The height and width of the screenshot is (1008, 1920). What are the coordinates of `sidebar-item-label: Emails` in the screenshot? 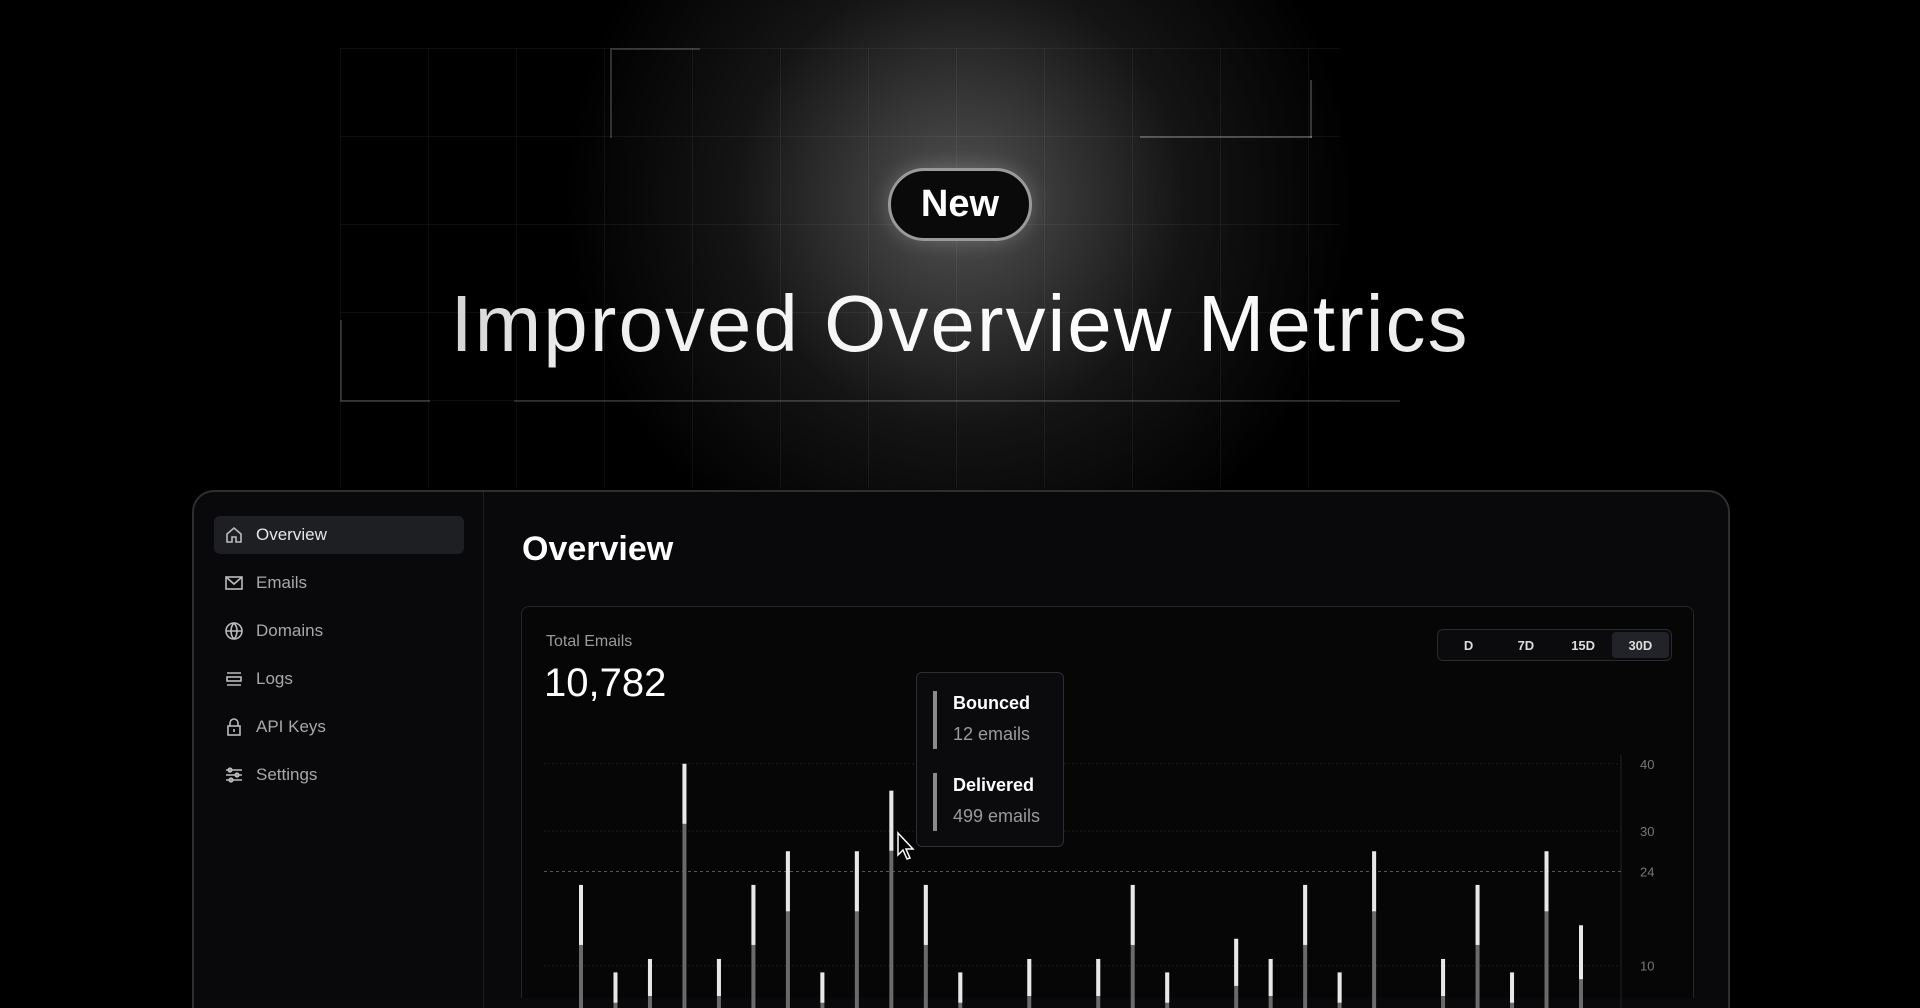 It's located at (282, 582).